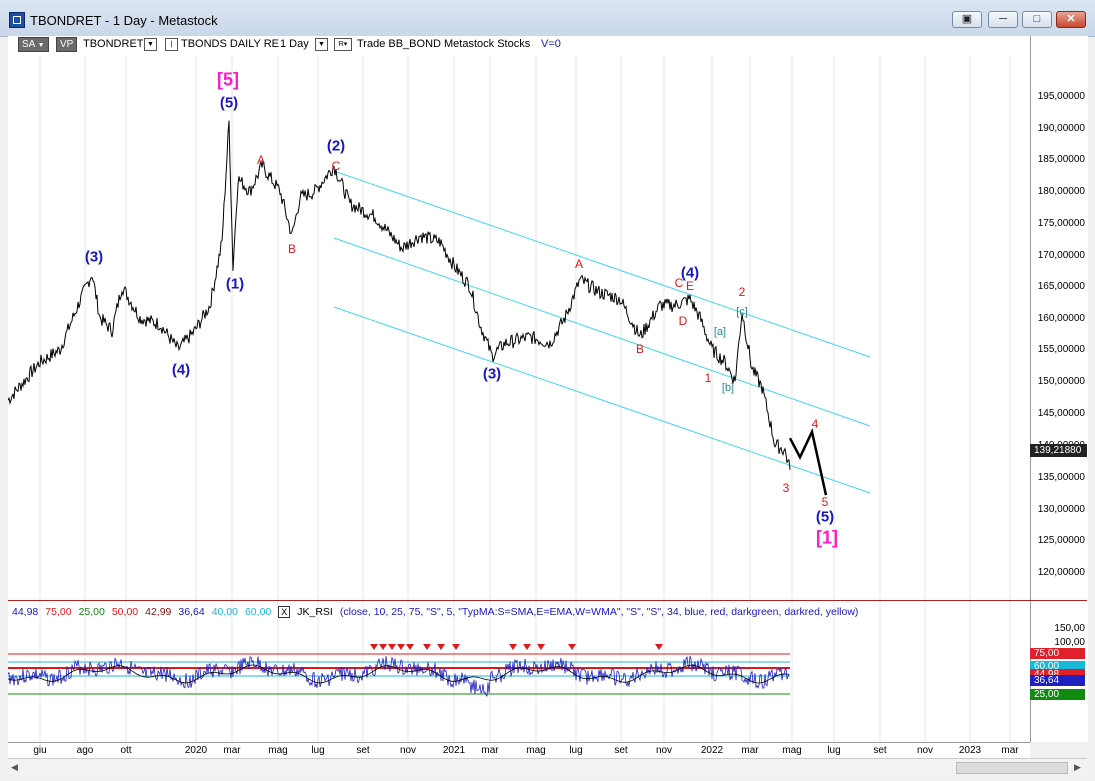 The image size is (1095, 781). I want to click on wave-label: (2), so click(336, 146).